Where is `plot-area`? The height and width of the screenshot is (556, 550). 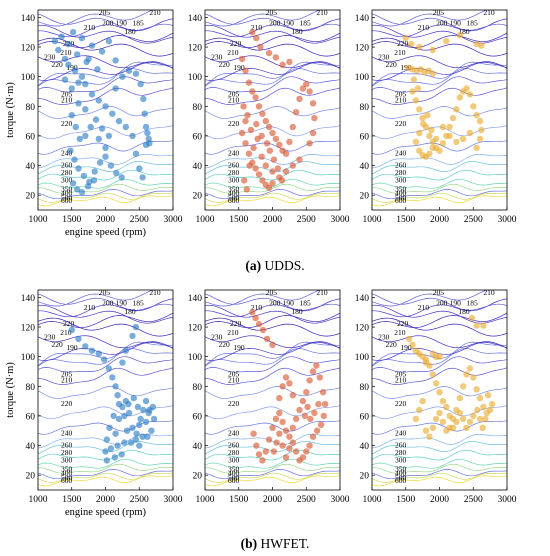 plot-area is located at coordinates (272, 110).